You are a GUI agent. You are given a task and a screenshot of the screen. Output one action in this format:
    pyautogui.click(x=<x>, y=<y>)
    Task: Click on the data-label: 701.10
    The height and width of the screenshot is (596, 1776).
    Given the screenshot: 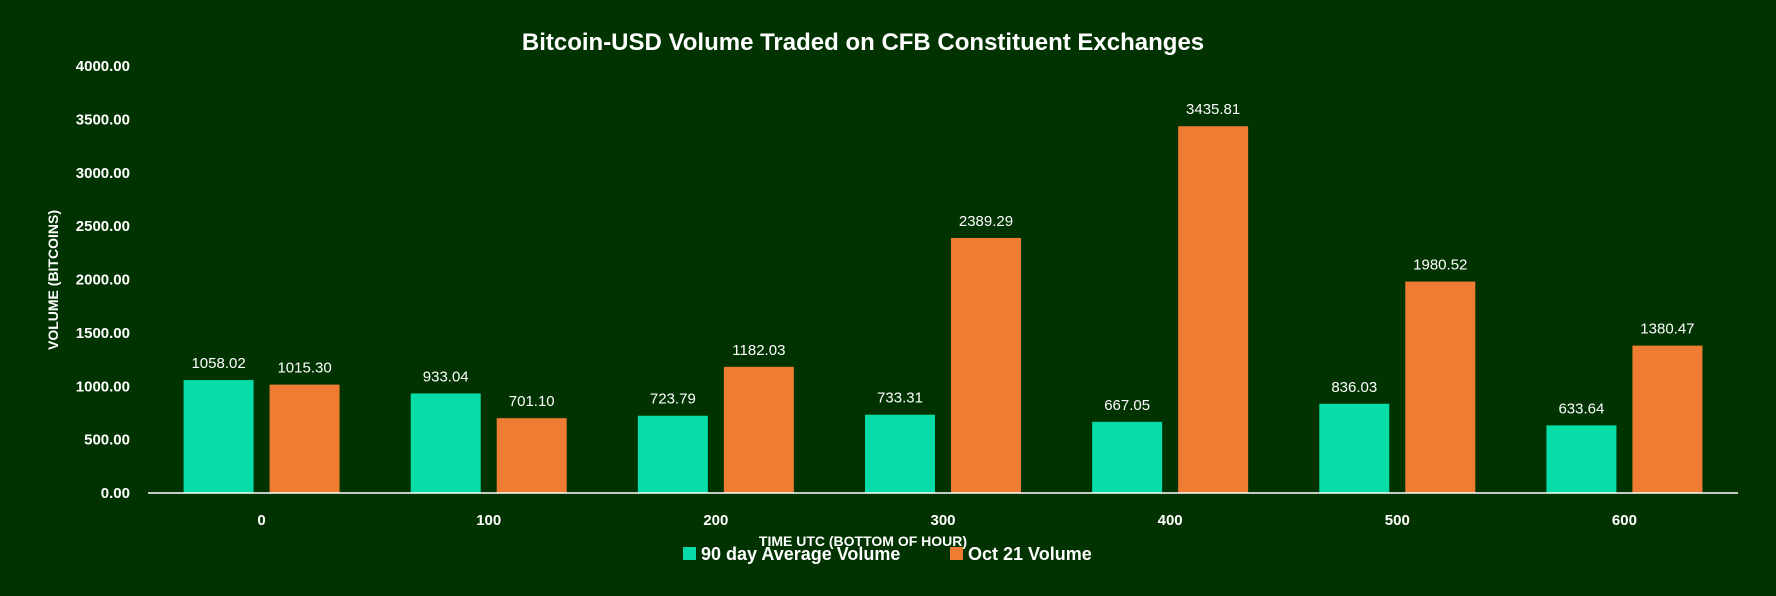 What is the action you would take?
    pyautogui.click(x=532, y=401)
    